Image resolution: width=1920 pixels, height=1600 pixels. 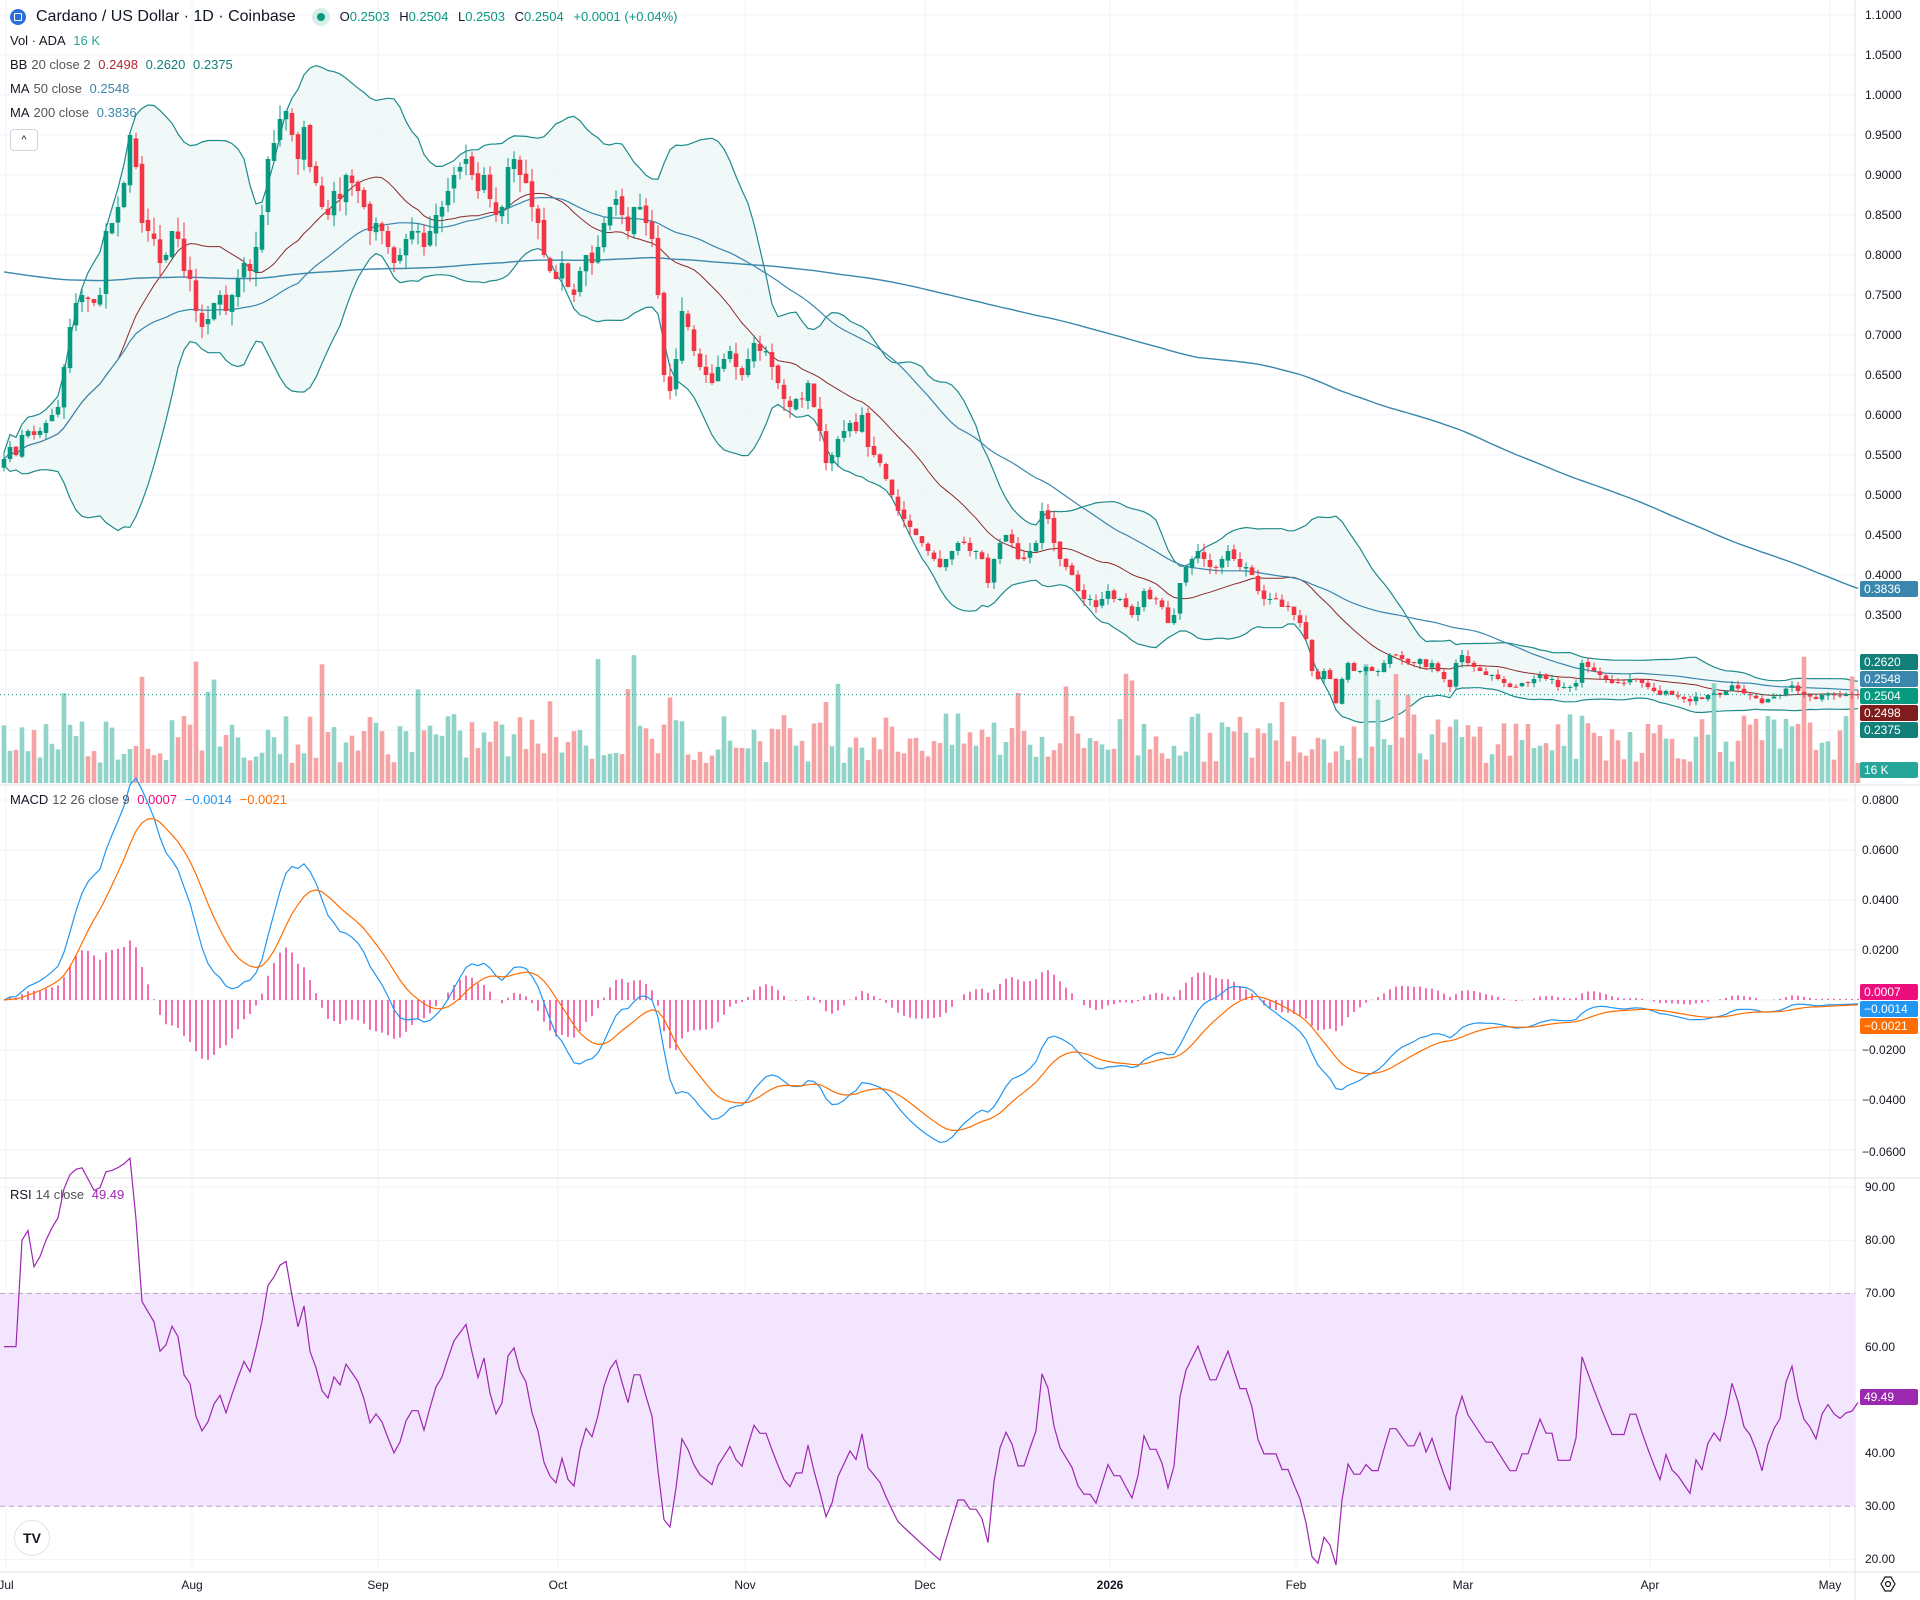 I want to click on macd-histogram, so click(x=934, y=1000).